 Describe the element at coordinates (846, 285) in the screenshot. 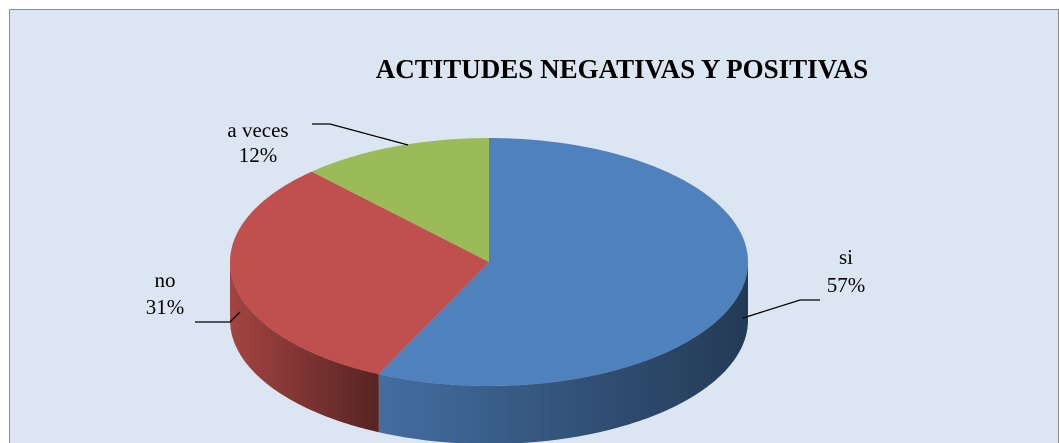

I see `data-label-value: 57%` at that location.